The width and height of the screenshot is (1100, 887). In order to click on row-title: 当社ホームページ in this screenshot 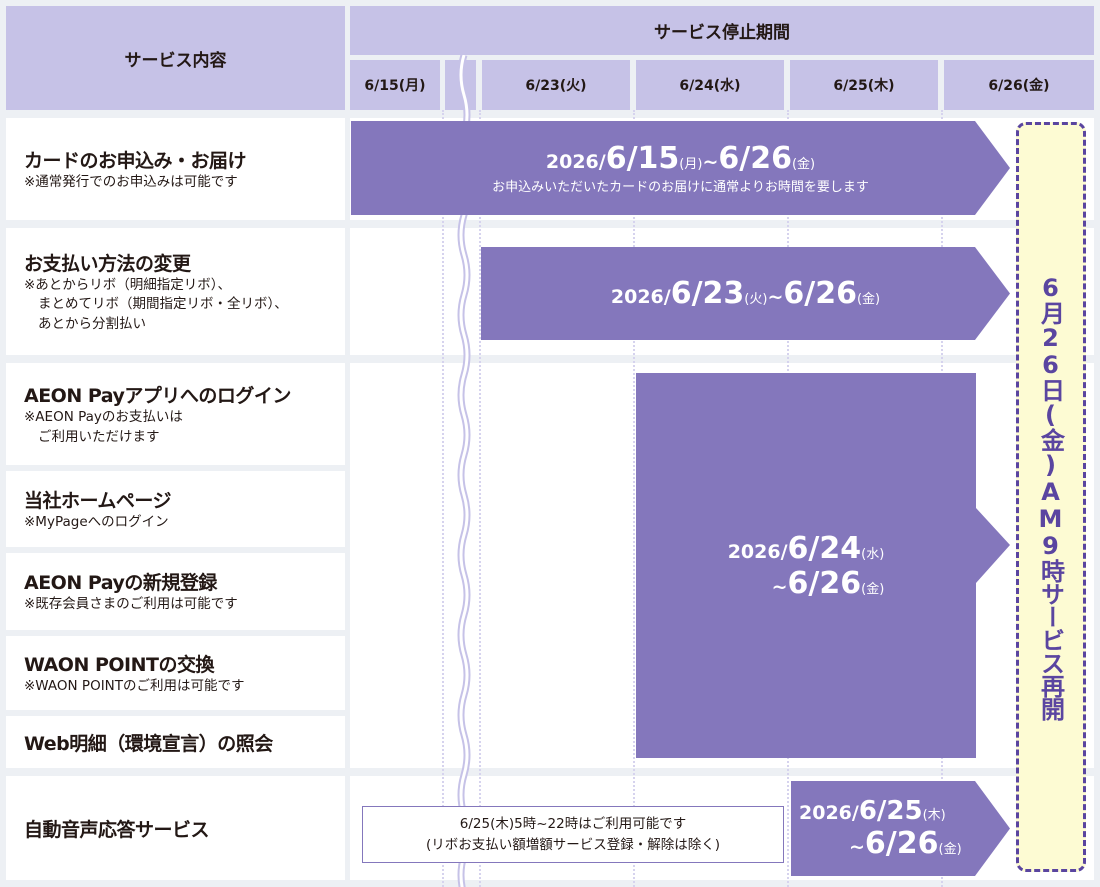, I will do `click(98, 500)`.